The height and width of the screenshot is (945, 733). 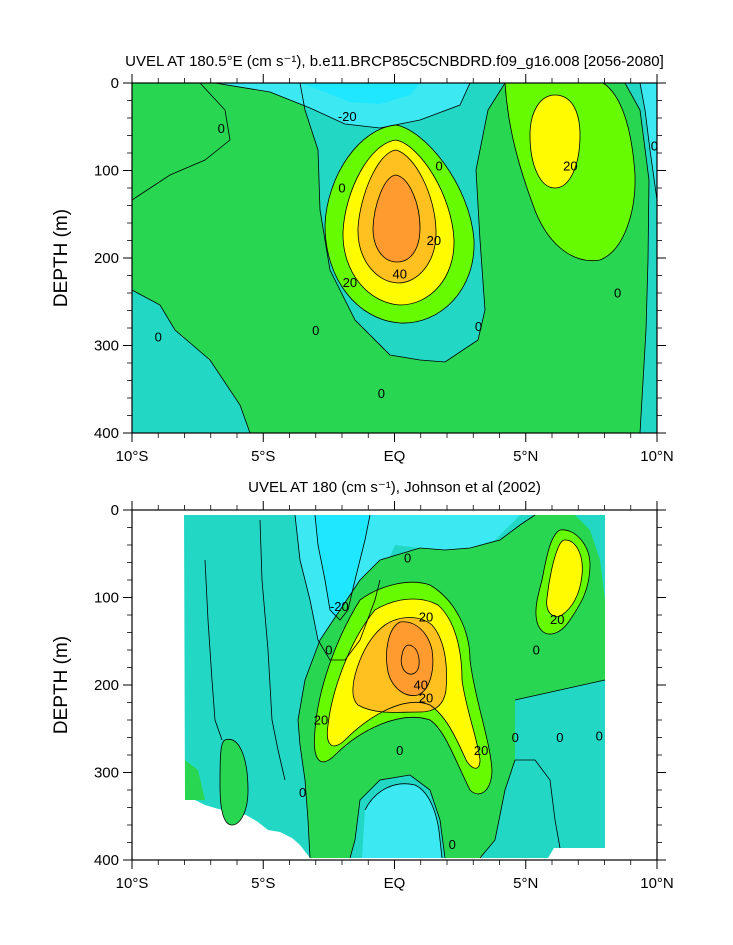 What do you see at coordinates (181, 141) in the screenshot?
I see `region-positive-west-upper` at bounding box center [181, 141].